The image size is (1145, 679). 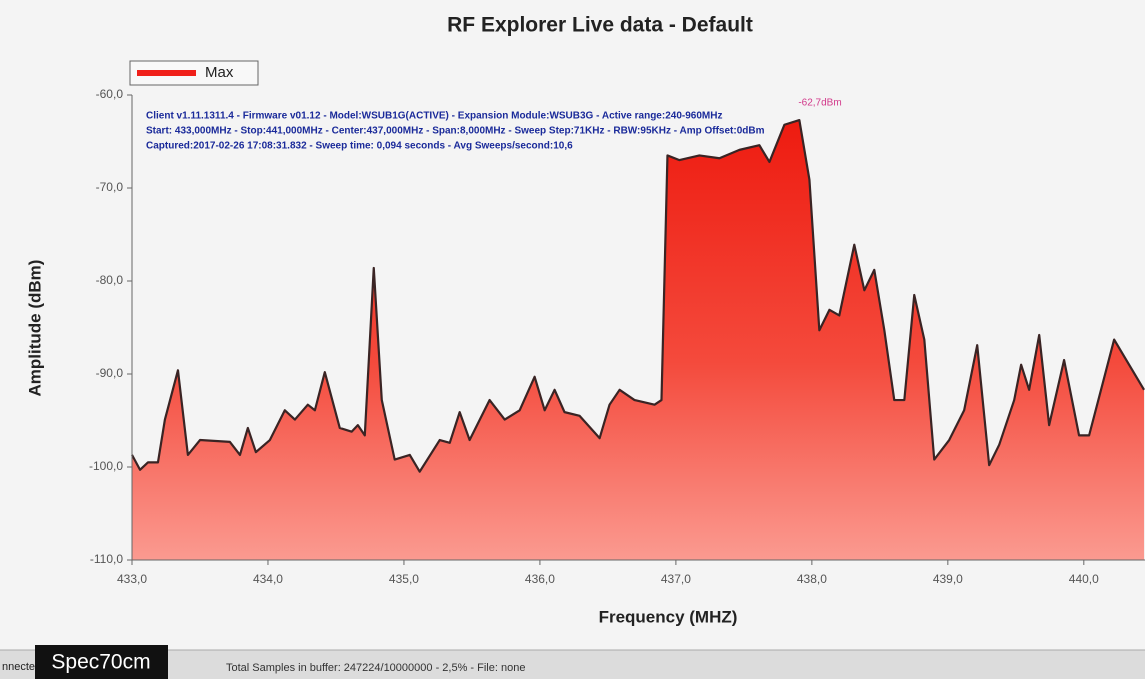 I want to click on overlay-box, so click(x=101, y=662).